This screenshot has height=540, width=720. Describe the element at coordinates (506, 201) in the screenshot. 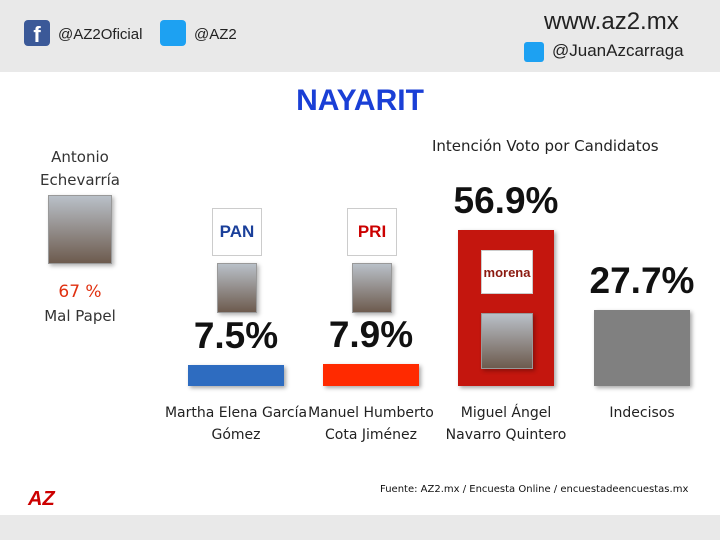

I see `value-label: 56.9%` at that location.